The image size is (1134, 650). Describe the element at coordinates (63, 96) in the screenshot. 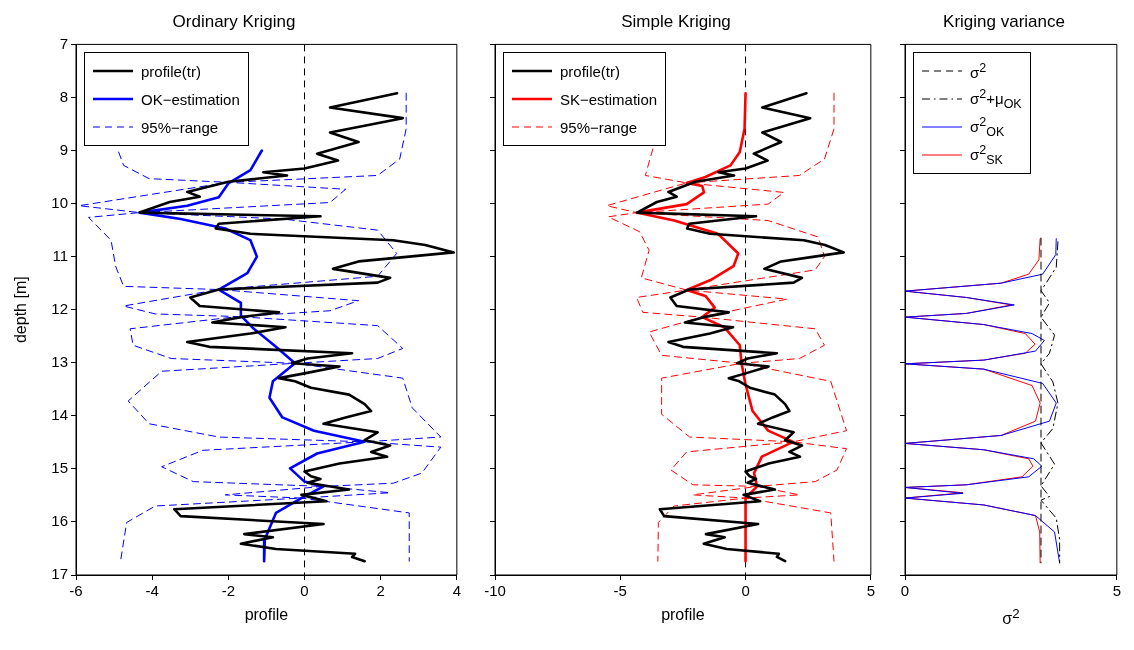

I see `y-tick-label: 8` at that location.